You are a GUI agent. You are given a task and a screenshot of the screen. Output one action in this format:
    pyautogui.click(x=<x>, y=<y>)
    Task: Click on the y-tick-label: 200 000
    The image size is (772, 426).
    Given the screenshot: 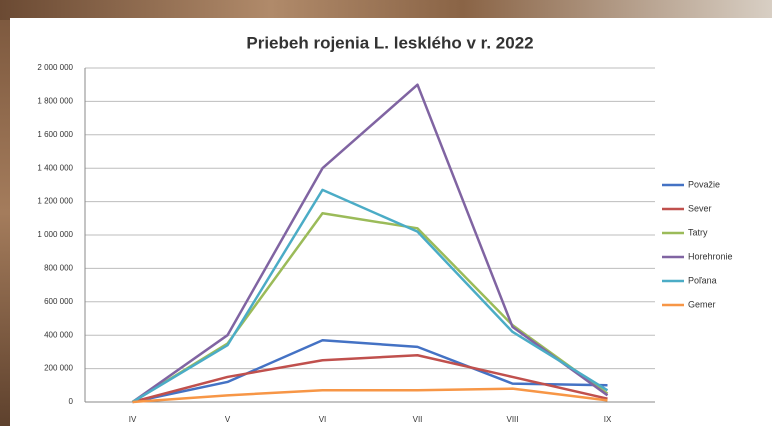 What is the action you would take?
    pyautogui.click(x=58, y=368)
    